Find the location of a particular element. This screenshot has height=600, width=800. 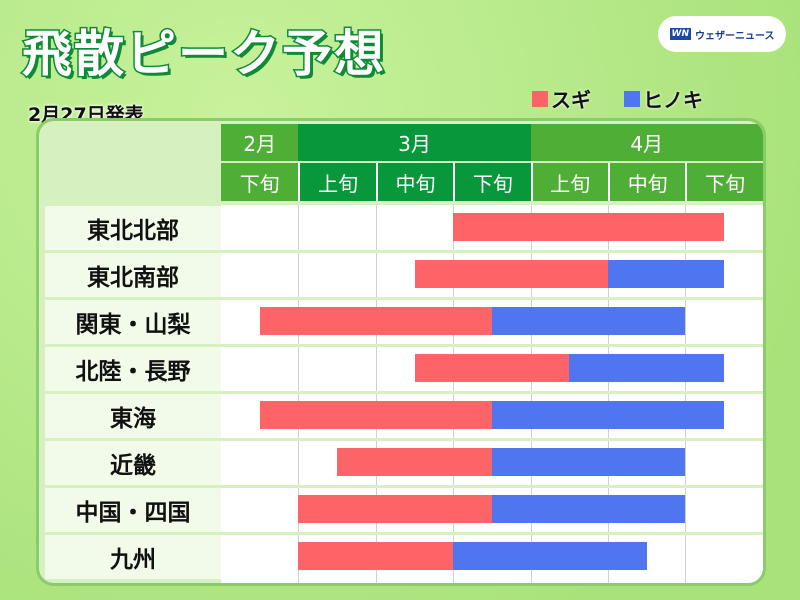

legend-label-sugi: スギ is located at coordinates (571, 100).